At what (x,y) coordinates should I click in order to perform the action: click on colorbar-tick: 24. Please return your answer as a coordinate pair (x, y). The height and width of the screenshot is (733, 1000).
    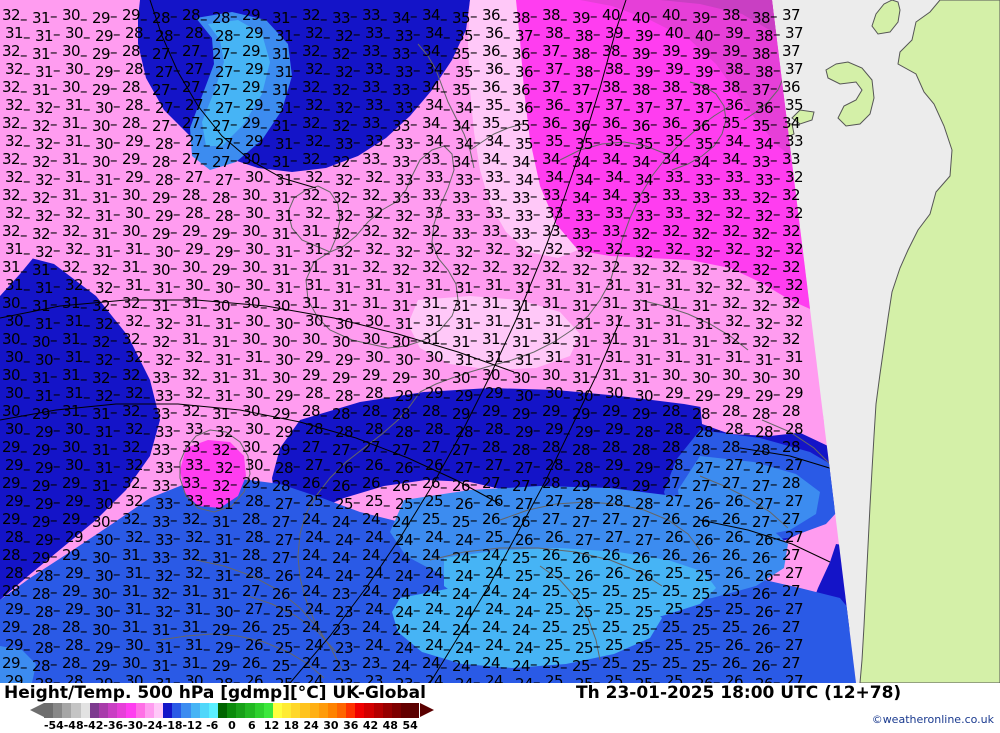
    Looking at the image, I should click on (311, 725).